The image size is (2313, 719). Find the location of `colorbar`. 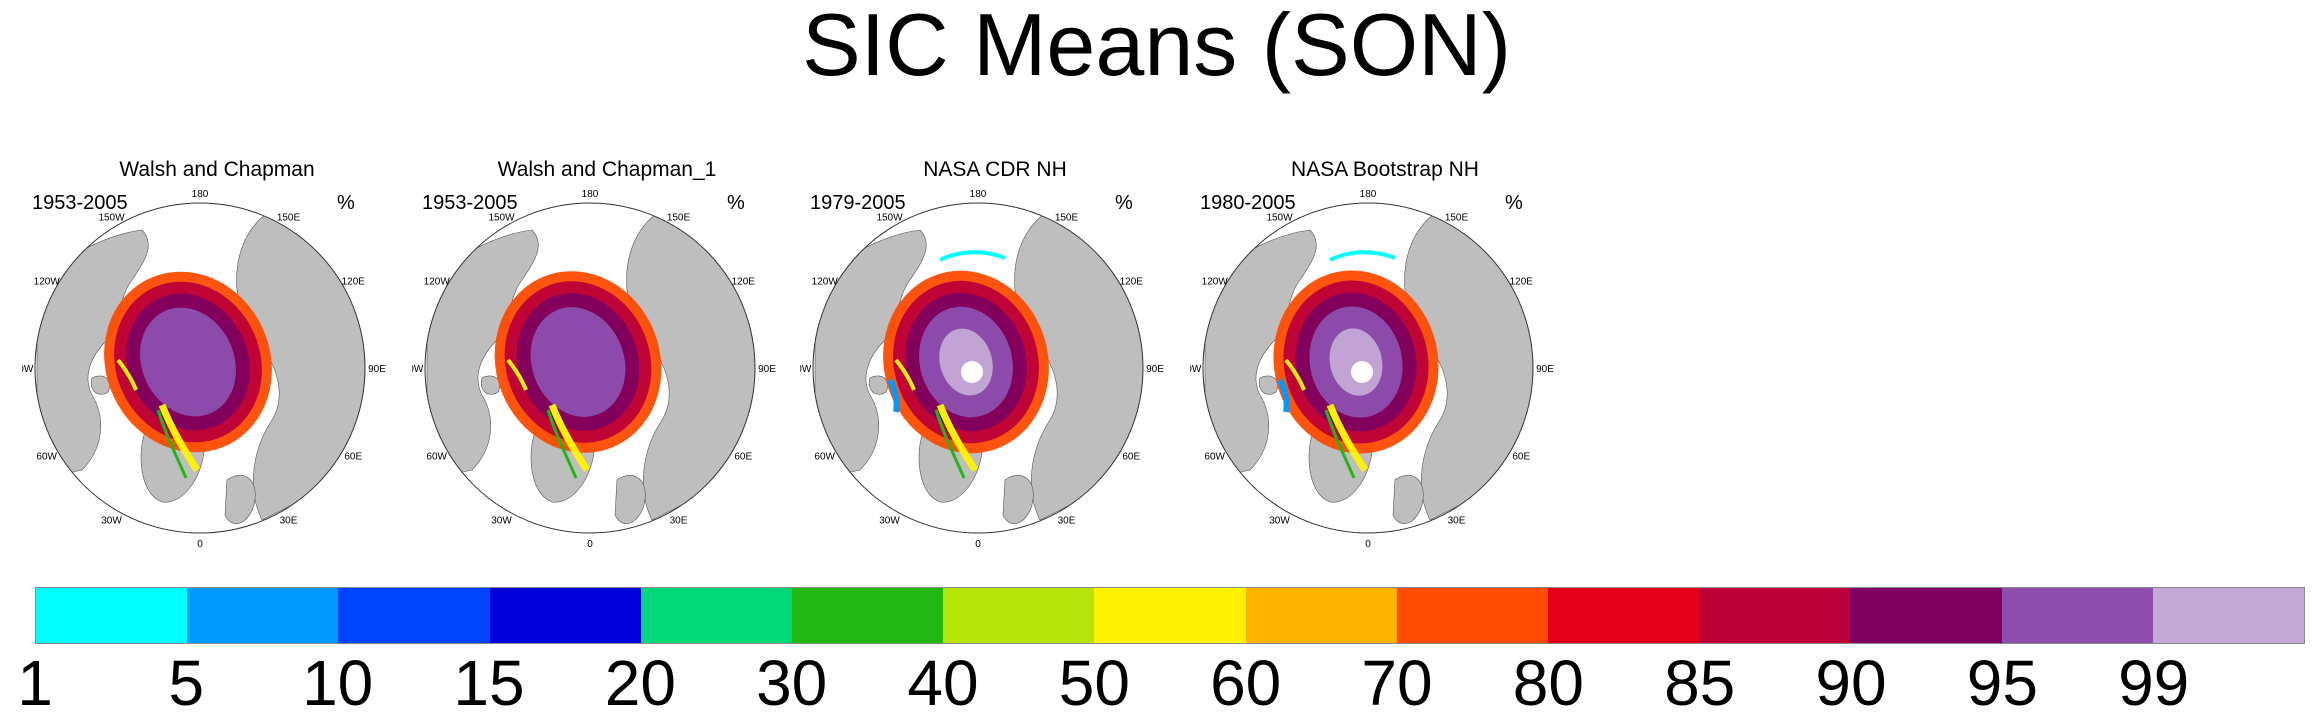

colorbar is located at coordinates (1170, 615).